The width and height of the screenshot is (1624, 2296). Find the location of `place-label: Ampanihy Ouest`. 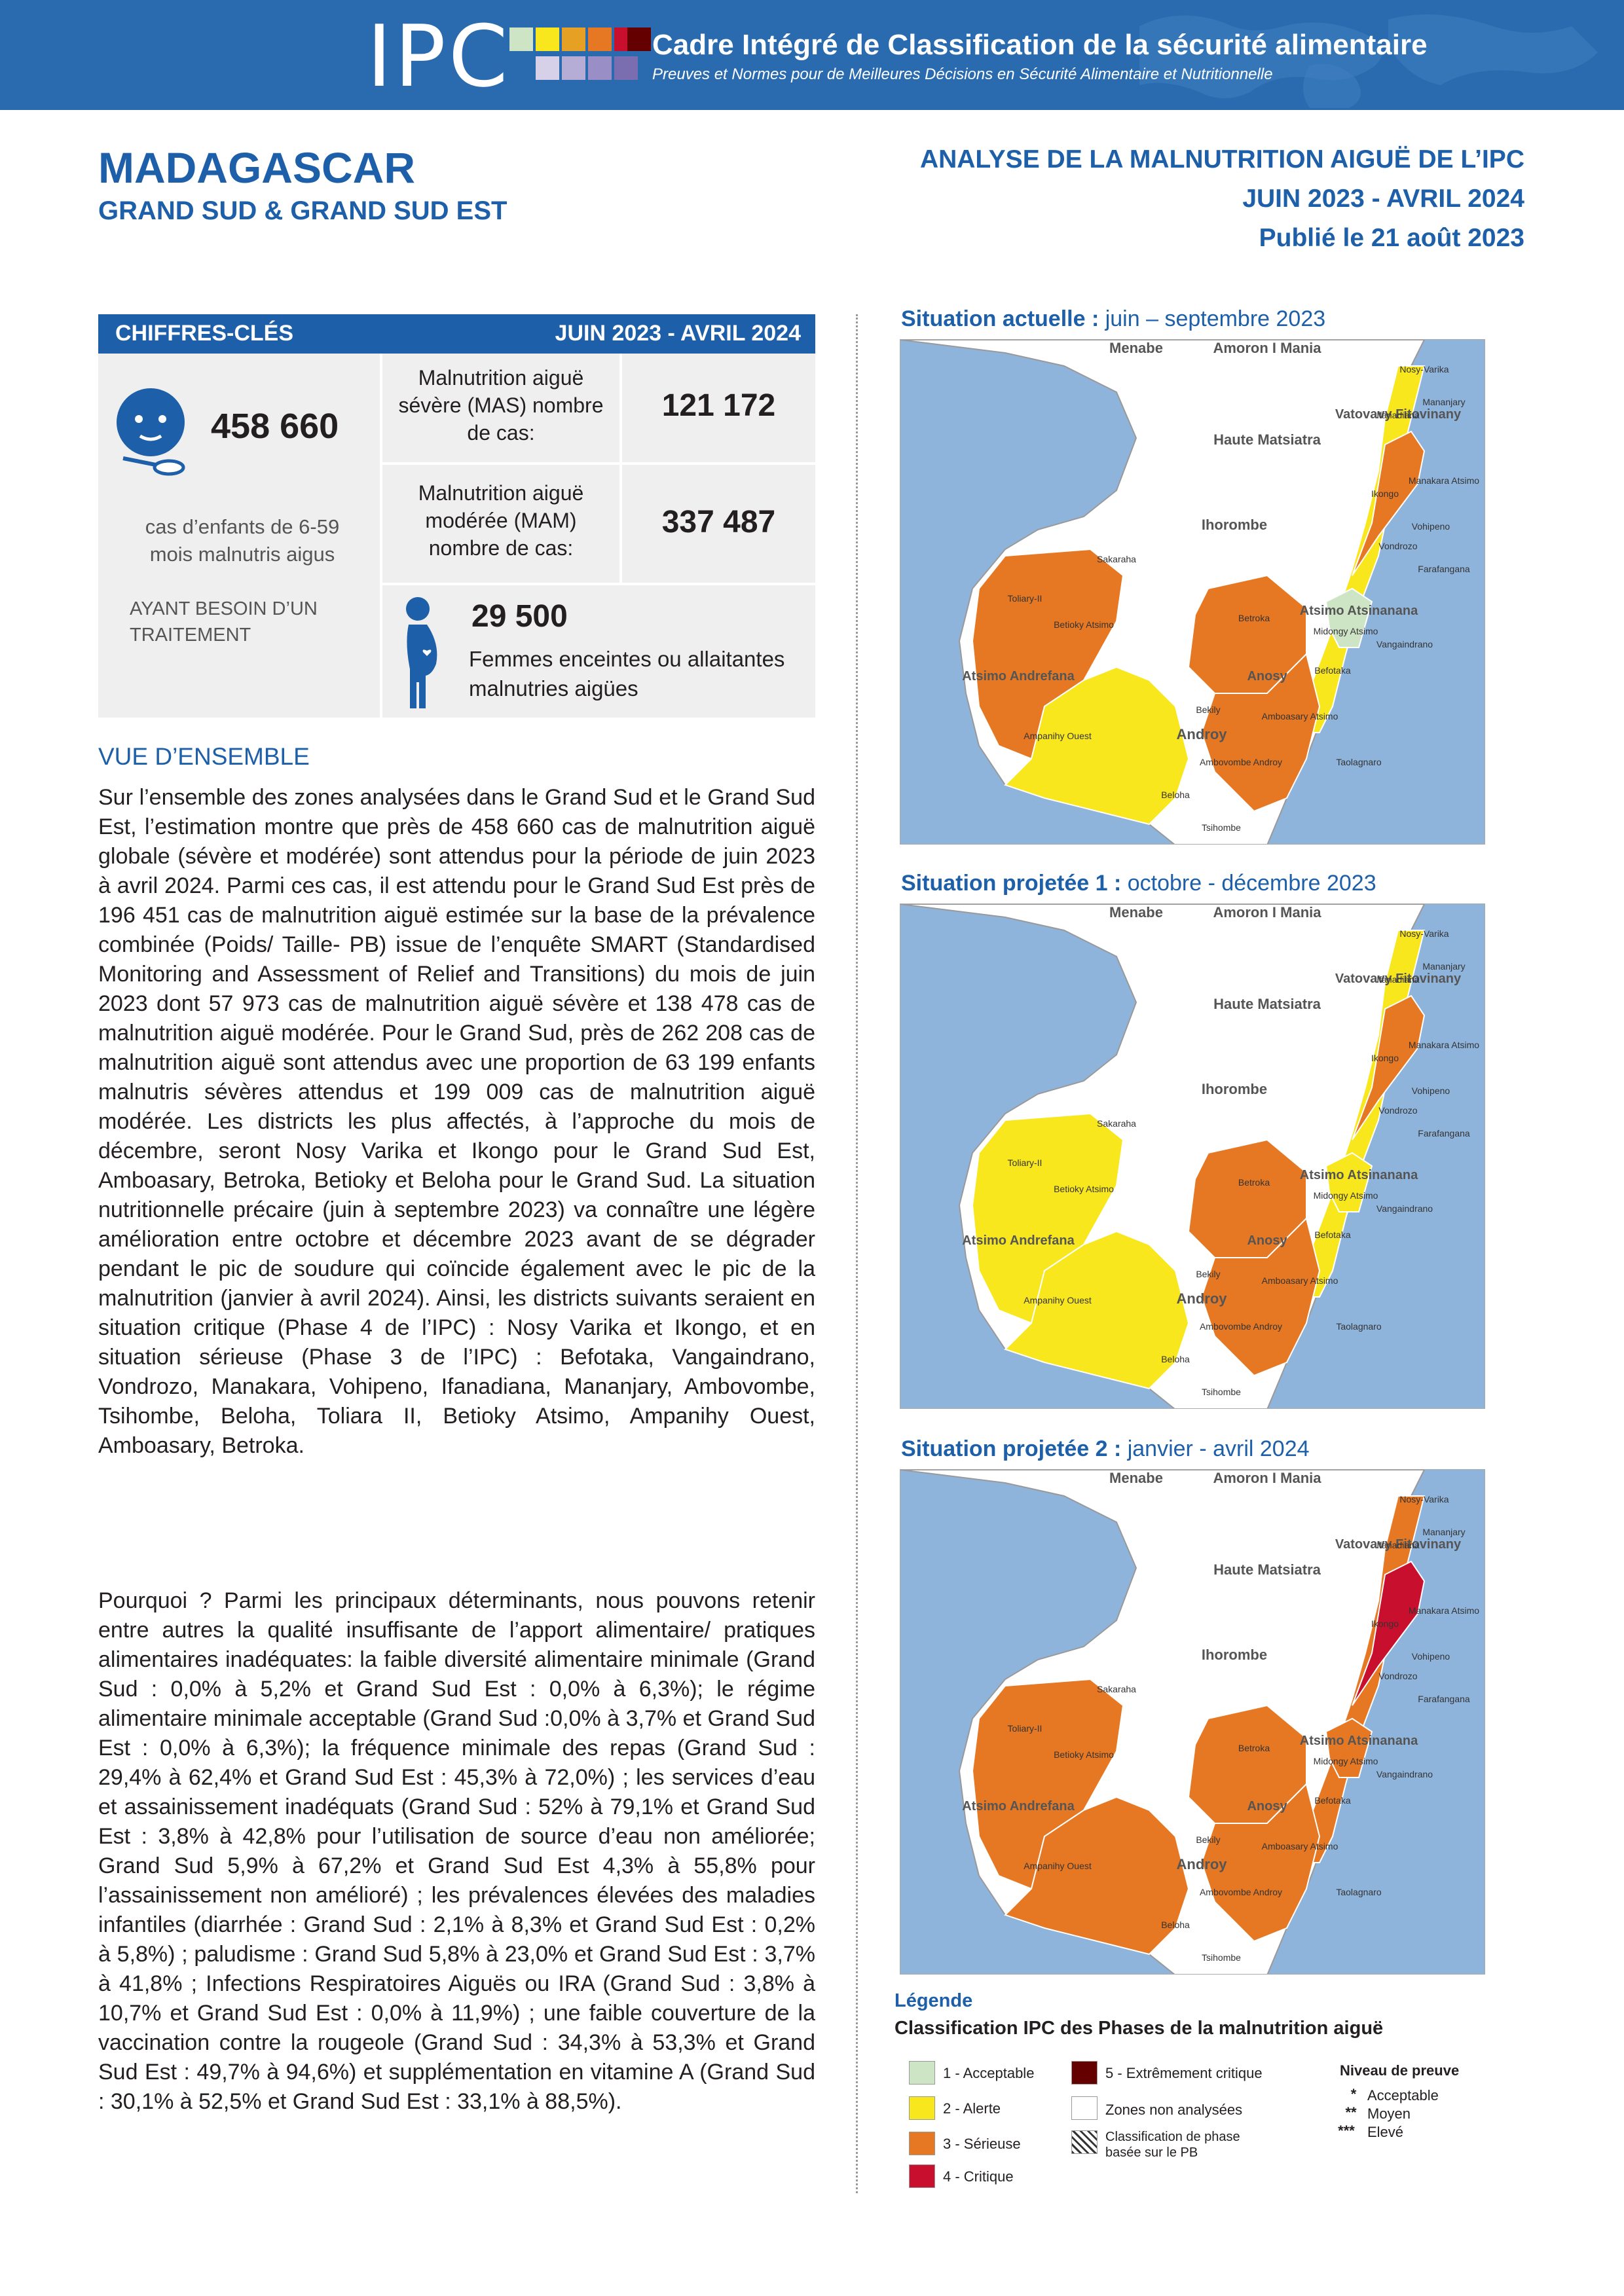

place-label: Ampanihy Ouest is located at coordinates (1058, 1866).